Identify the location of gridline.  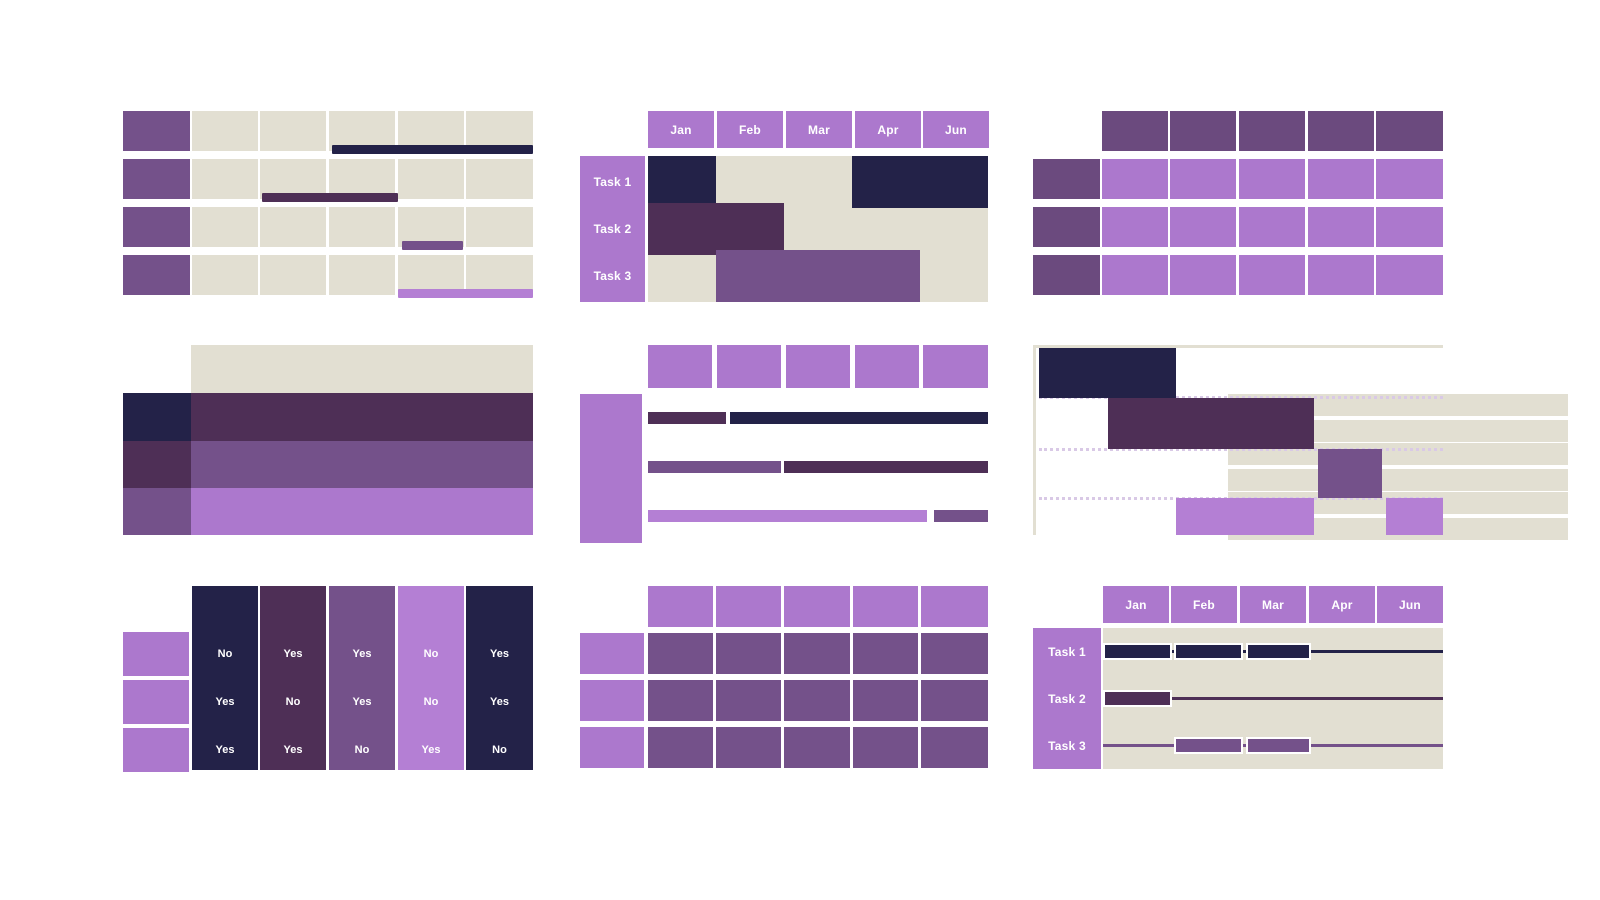
(1241, 398).